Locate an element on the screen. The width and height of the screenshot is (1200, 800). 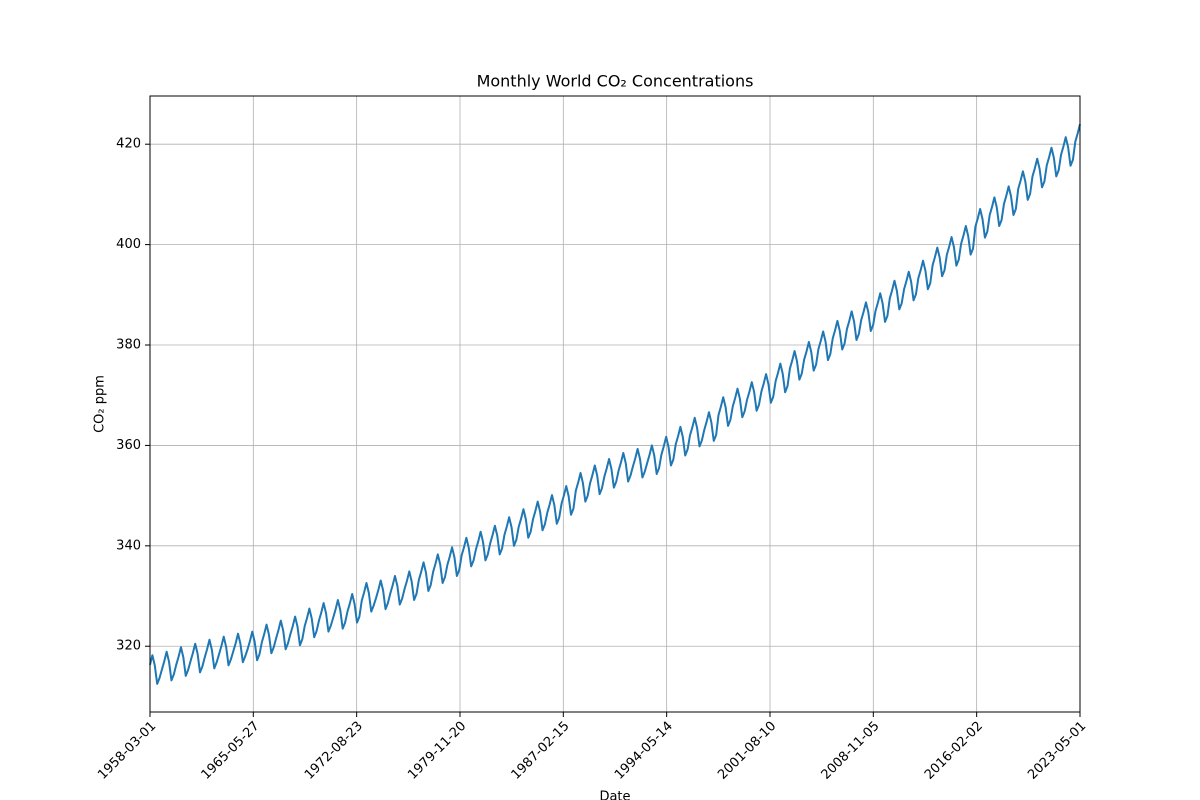
y-axis-label: CO₂ ppm is located at coordinates (100, 404).